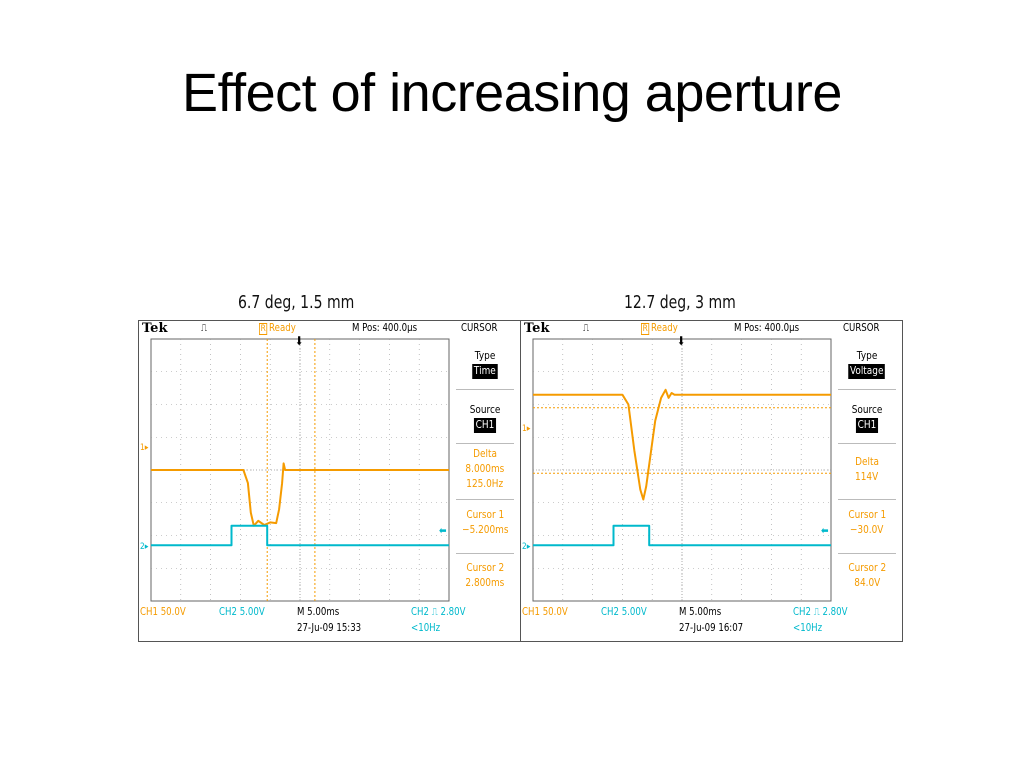 The height and width of the screenshot is (768, 1024). What do you see at coordinates (329, 628) in the screenshot?
I see `date-time: 27-Ju-09 15:33` at bounding box center [329, 628].